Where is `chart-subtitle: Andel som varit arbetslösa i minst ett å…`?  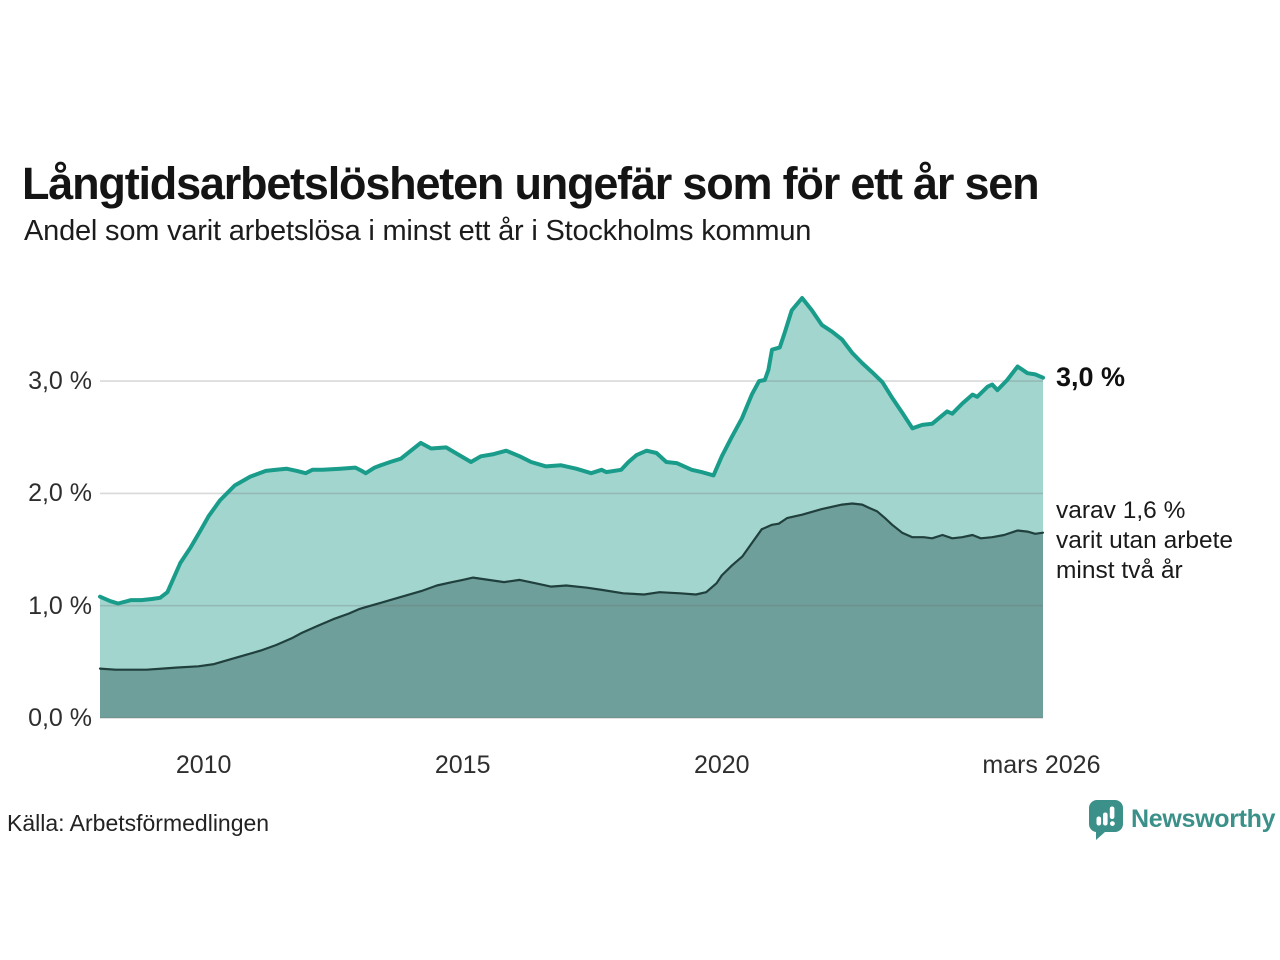 chart-subtitle: Andel som varit arbetslösa i minst ett å… is located at coordinates (418, 231).